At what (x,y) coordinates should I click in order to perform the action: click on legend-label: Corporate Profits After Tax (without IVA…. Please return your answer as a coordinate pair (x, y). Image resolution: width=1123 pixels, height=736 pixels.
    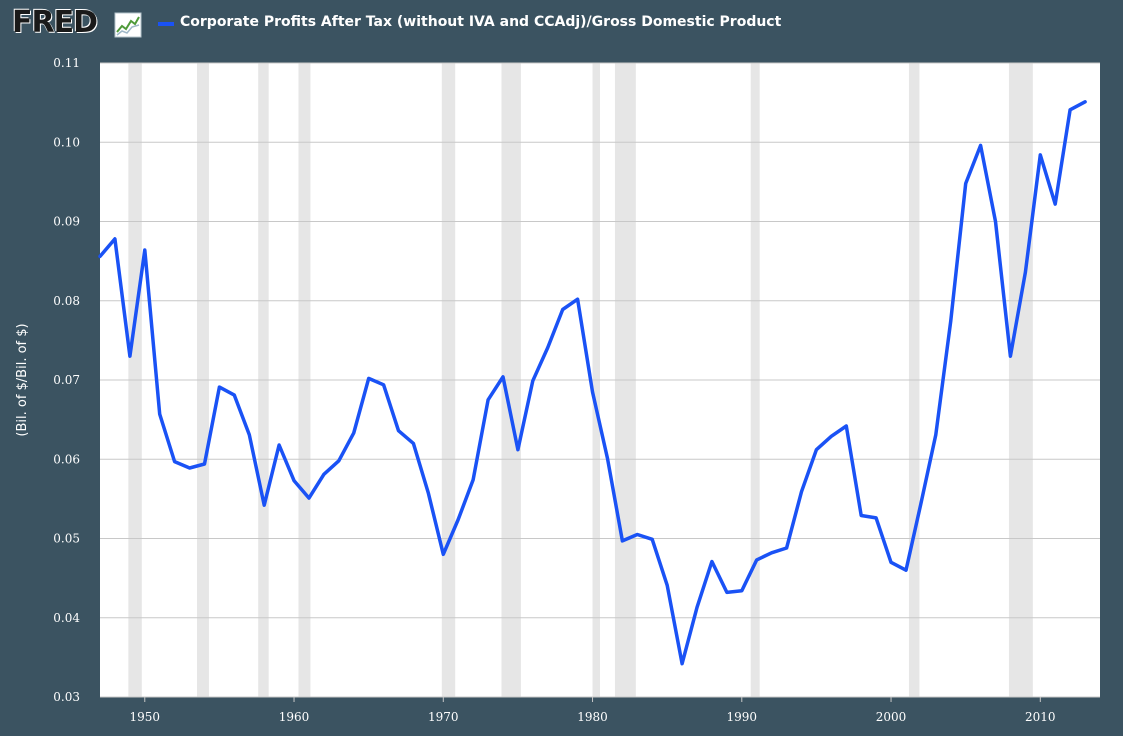
    Looking at the image, I should click on (481, 22).